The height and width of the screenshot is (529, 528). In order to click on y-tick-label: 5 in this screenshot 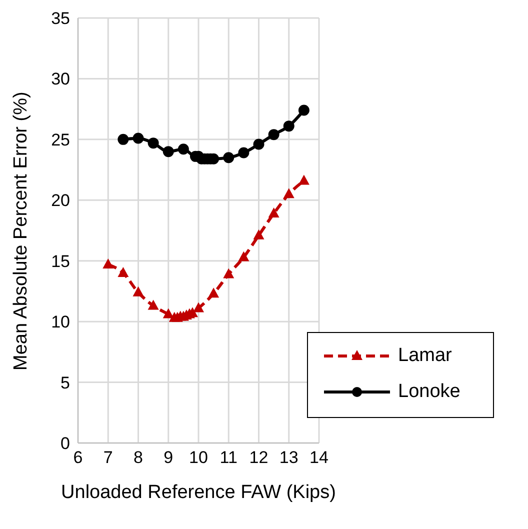, I will do `click(65, 382)`.